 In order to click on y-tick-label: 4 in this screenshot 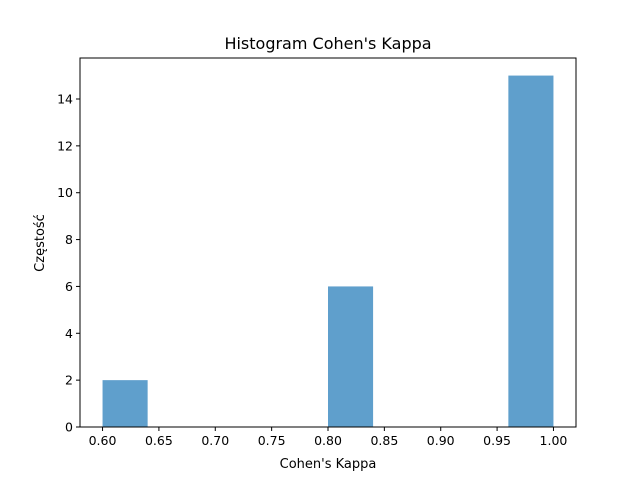, I will do `click(69, 333)`.